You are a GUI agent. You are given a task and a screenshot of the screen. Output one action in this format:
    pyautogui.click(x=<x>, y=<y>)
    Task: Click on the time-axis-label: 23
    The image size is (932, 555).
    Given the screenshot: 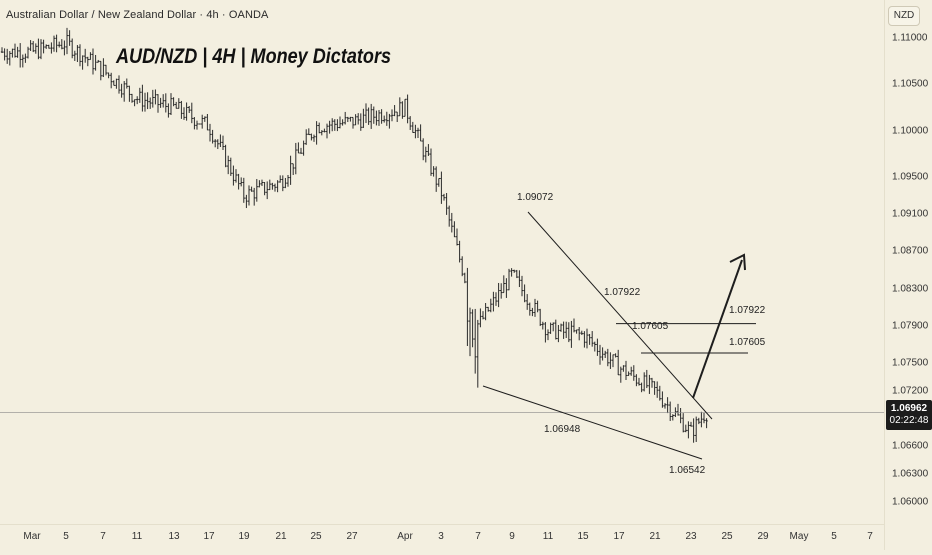 What is the action you would take?
    pyautogui.click(x=691, y=536)
    